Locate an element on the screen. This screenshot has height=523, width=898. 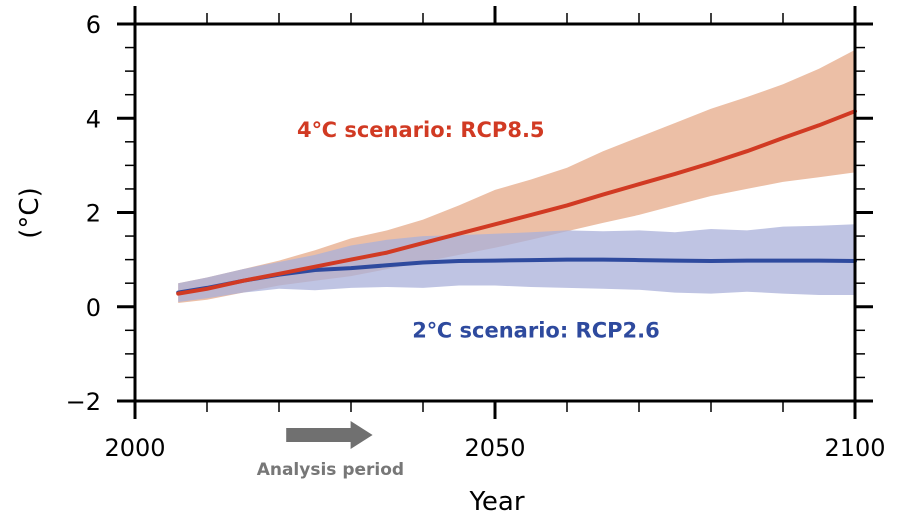
y-tick-label: −2 is located at coordinates (83, 402).